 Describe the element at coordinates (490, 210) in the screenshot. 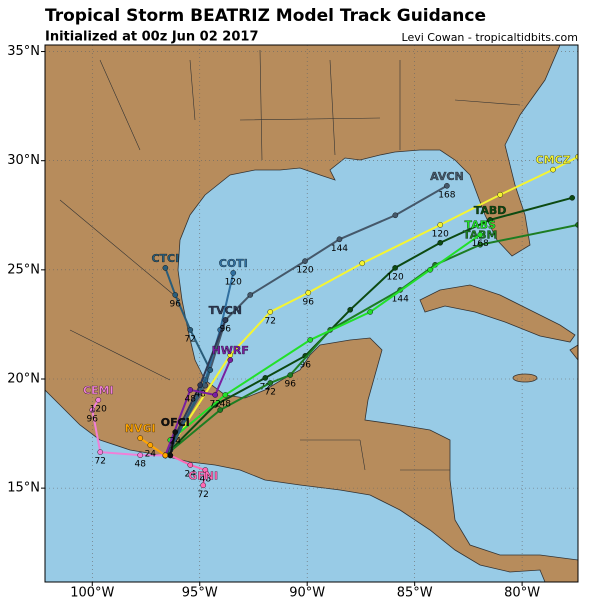

I see `track-name: TABD` at that location.